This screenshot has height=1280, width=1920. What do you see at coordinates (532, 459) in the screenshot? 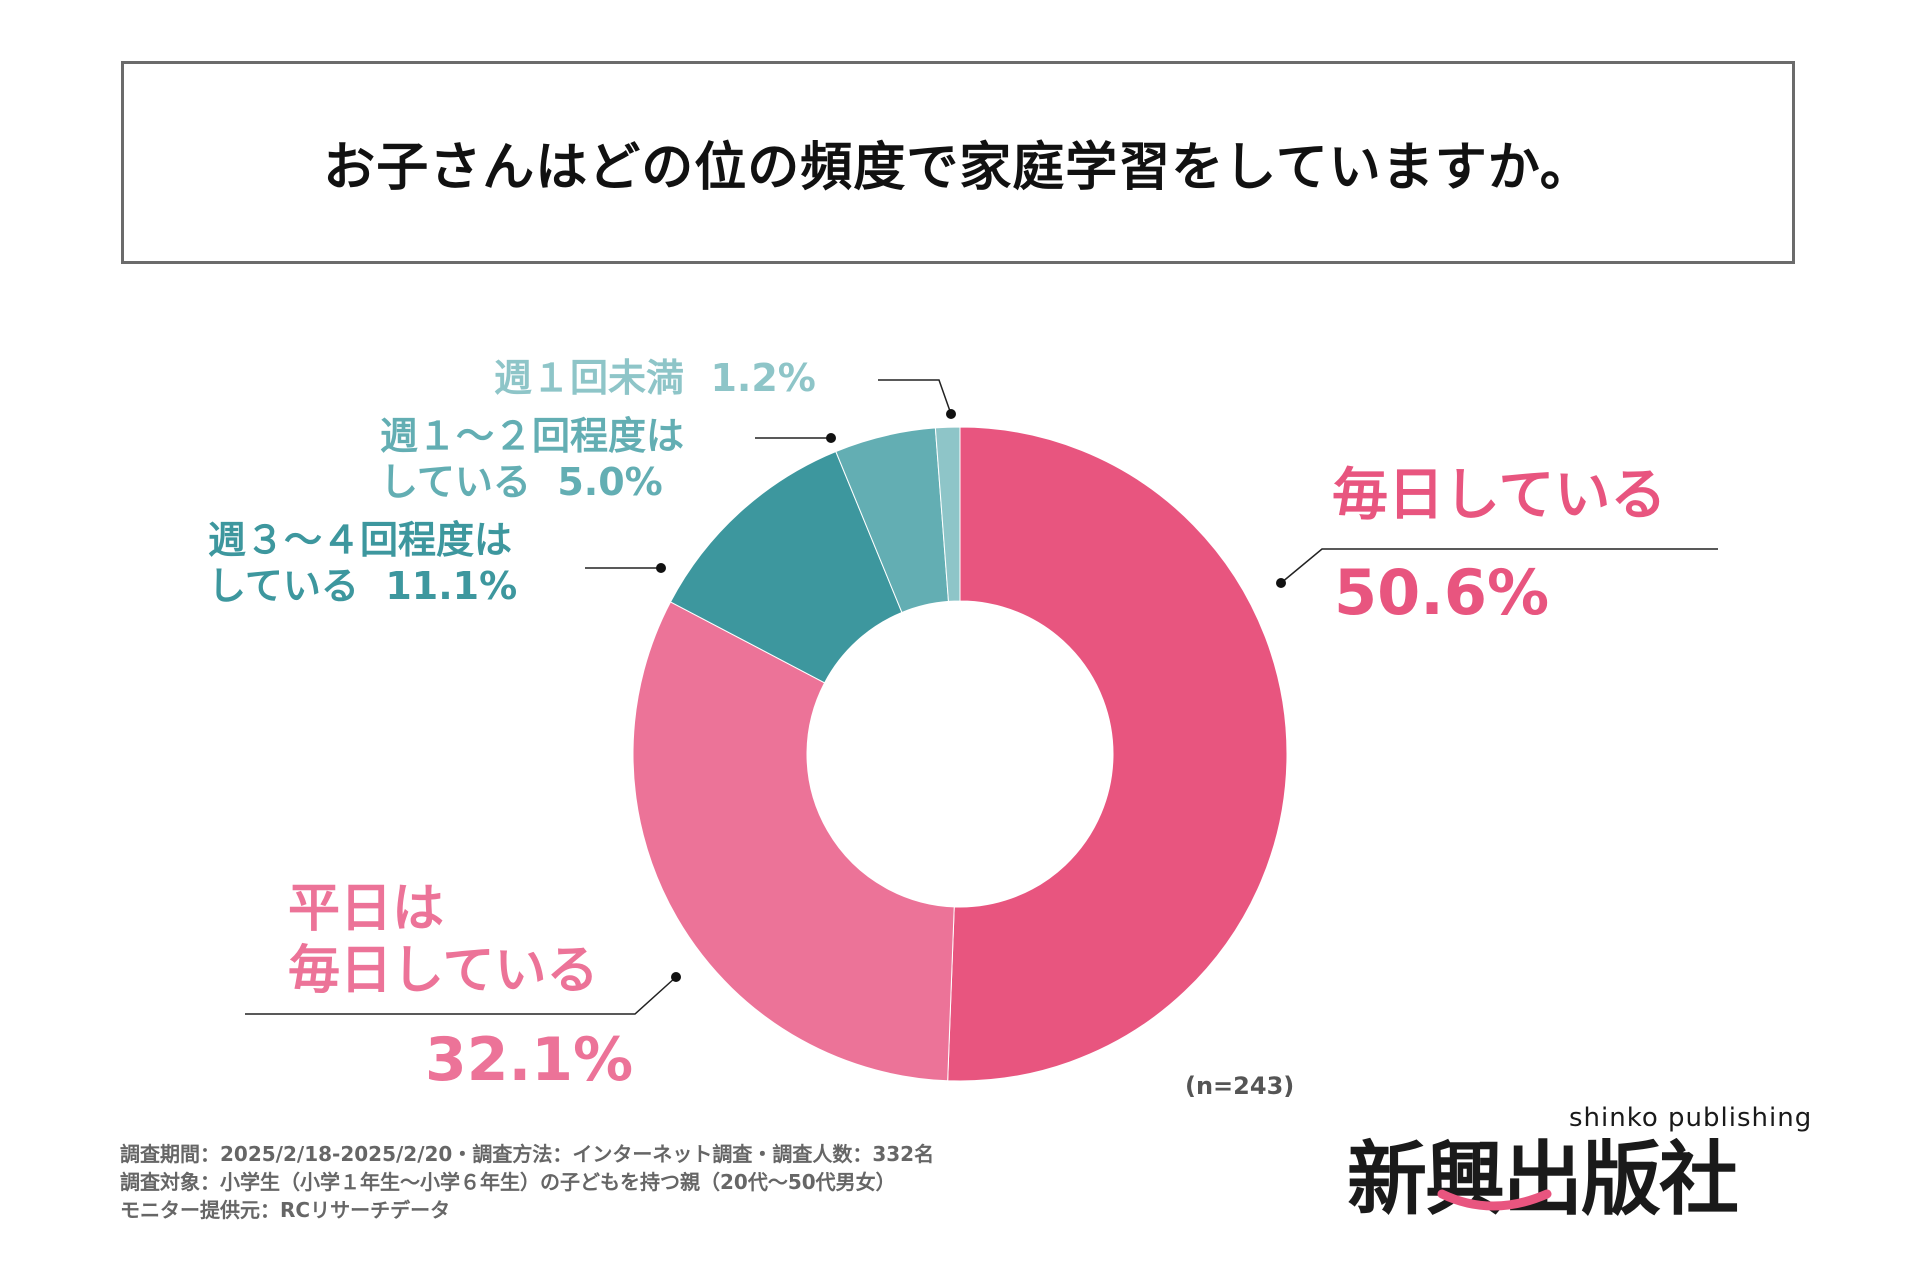
I see `slice-label-weekly-1-2: 週１～２回程度は している 5.0%` at bounding box center [532, 459].